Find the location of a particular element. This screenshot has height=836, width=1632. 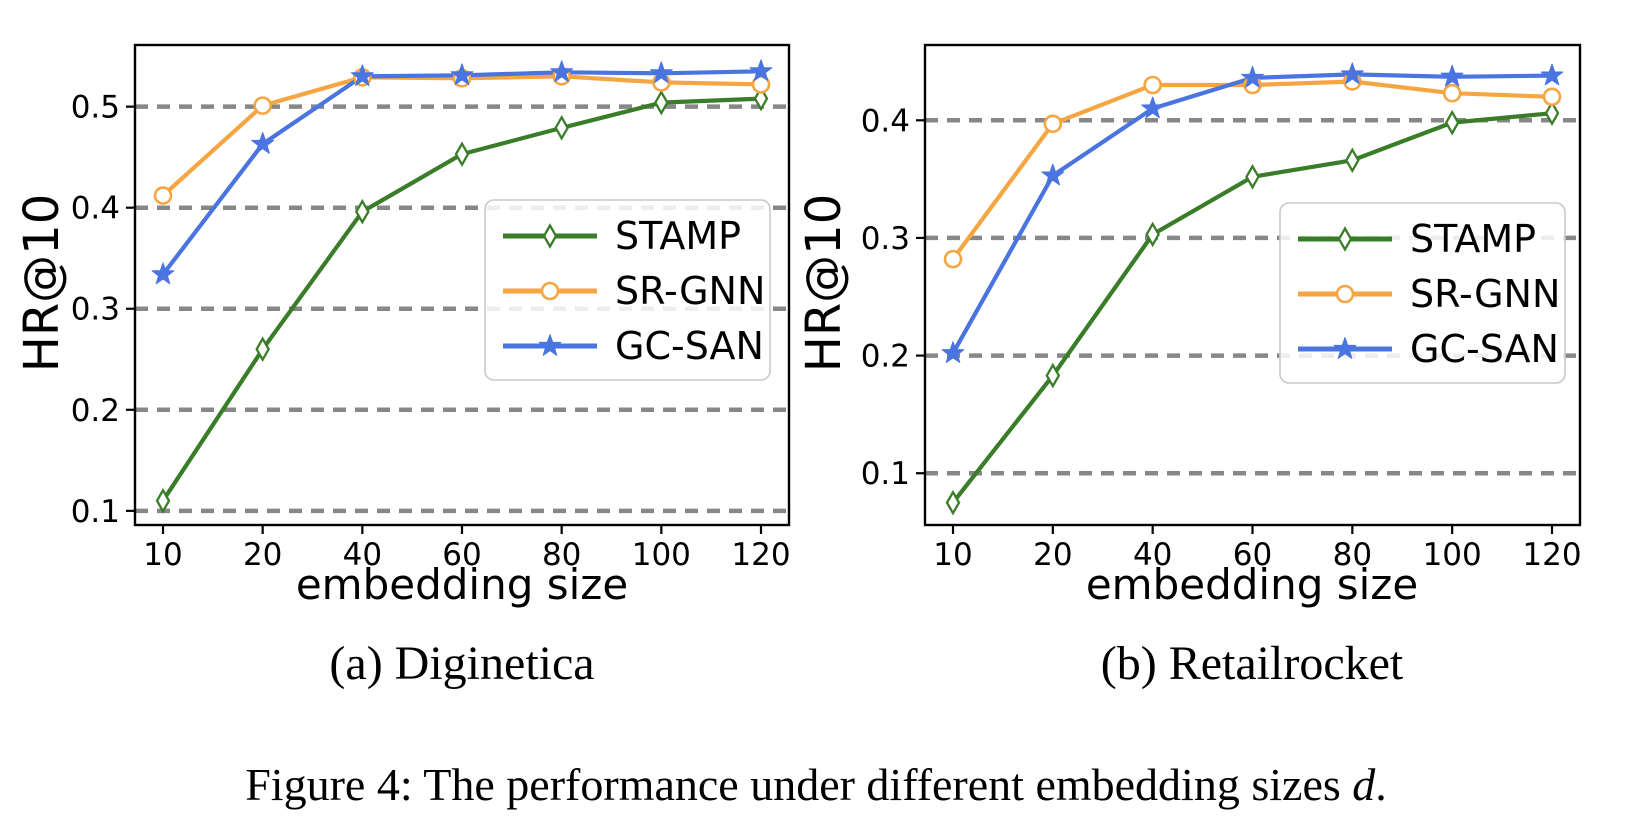

series-line-sr-gnn is located at coordinates (462, 136).